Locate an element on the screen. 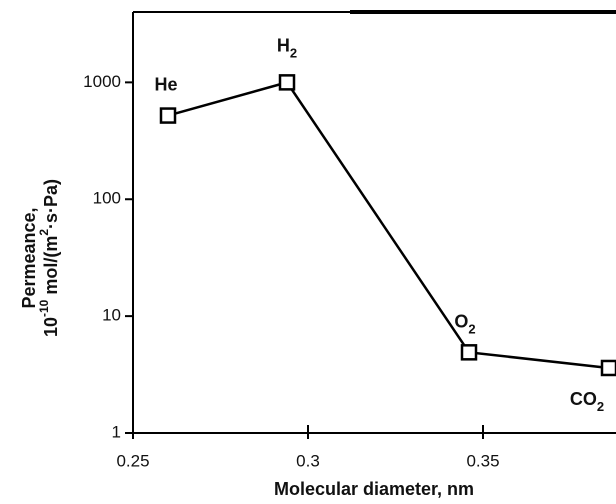  y-title-part: -10 is located at coordinates (44, 308).